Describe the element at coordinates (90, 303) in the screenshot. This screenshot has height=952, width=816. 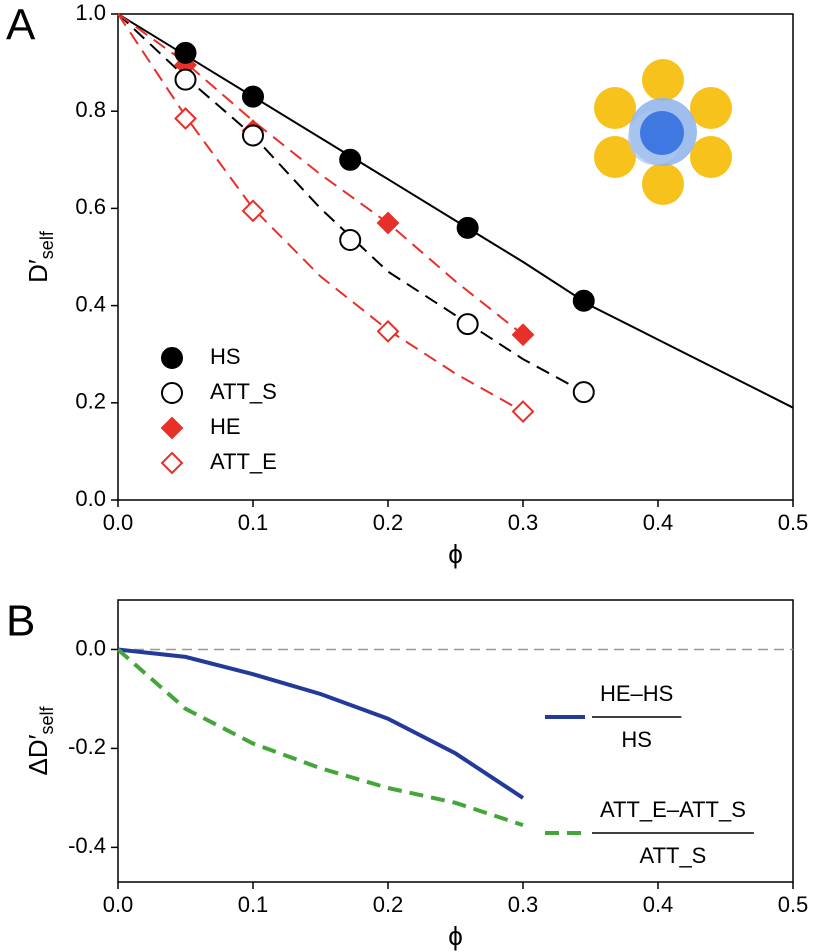
I see `y-tick-label: 0.4` at that location.